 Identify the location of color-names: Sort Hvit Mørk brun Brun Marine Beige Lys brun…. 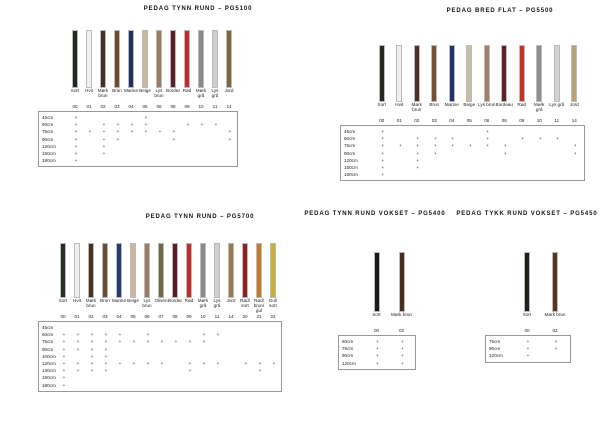
(160, 305).